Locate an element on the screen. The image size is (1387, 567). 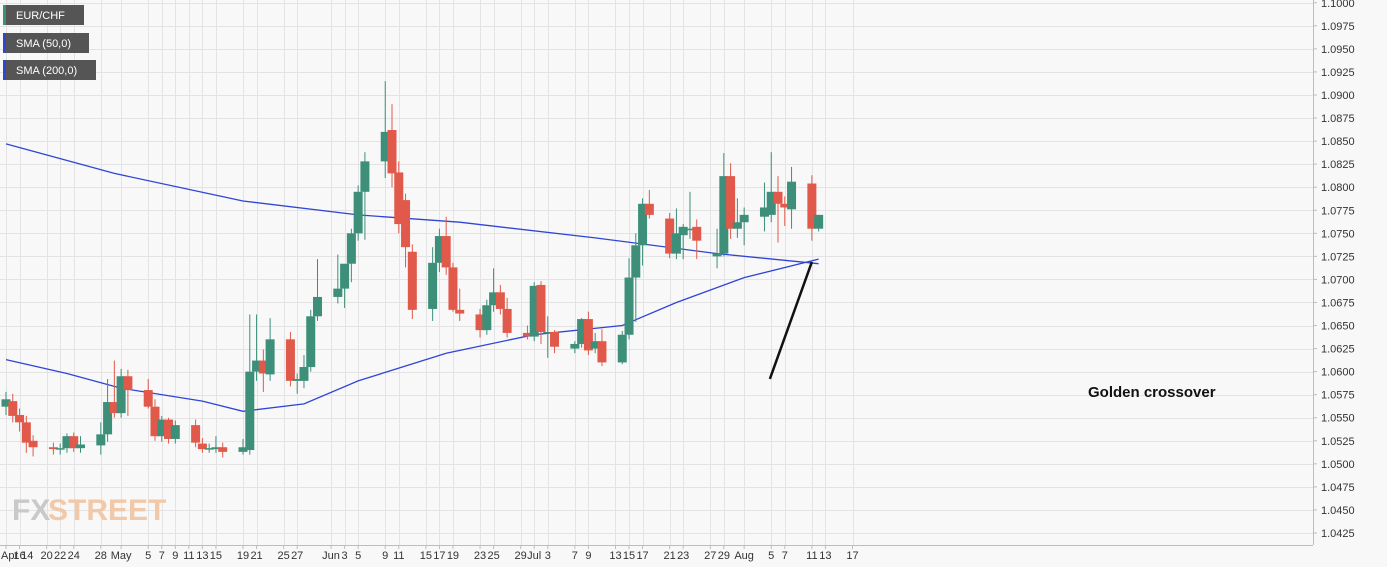
x-tick-label: Jul is located at coordinates (534, 556).